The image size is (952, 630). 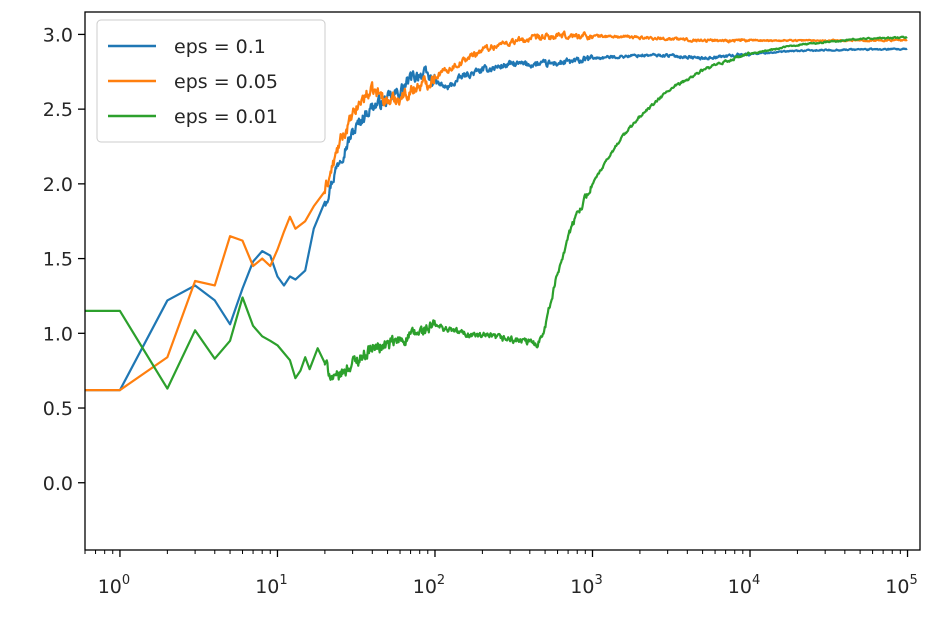 What do you see at coordinates (226, 117) in the screenshot?
I see `legend-label: eps = 0.01` at bounding box center [226, 117].